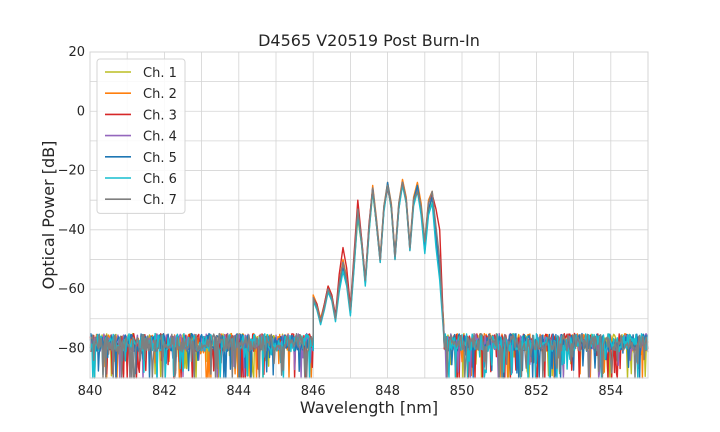  I want to click on chart-title: D4565 V20519 Post Burn-In, so click(369, 40).